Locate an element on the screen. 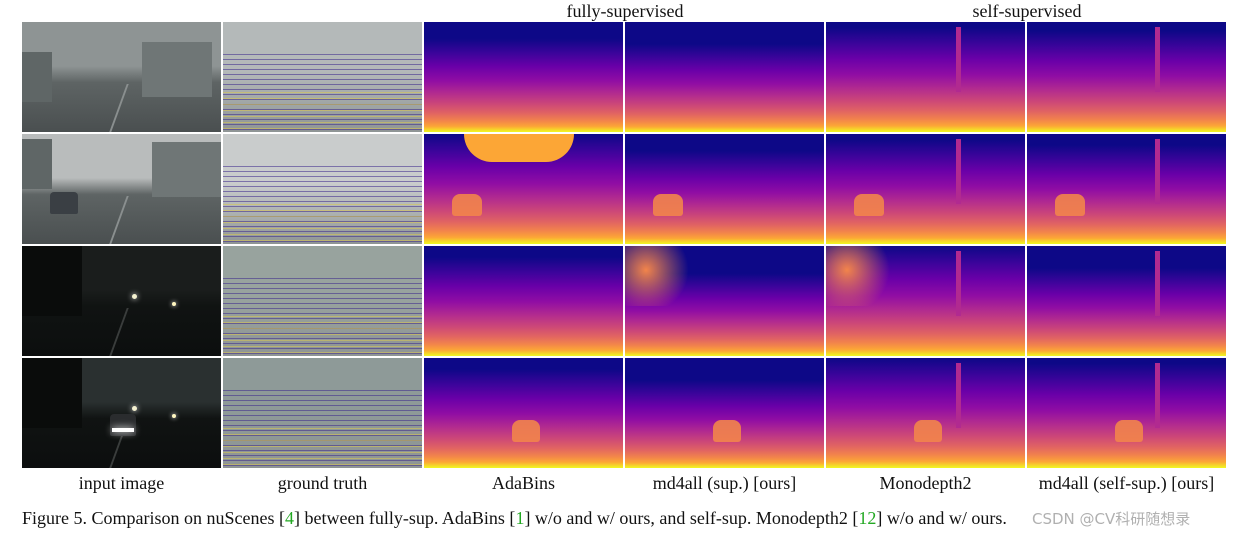  image-cell-r2-lidar is located at coordinates (322, 189).